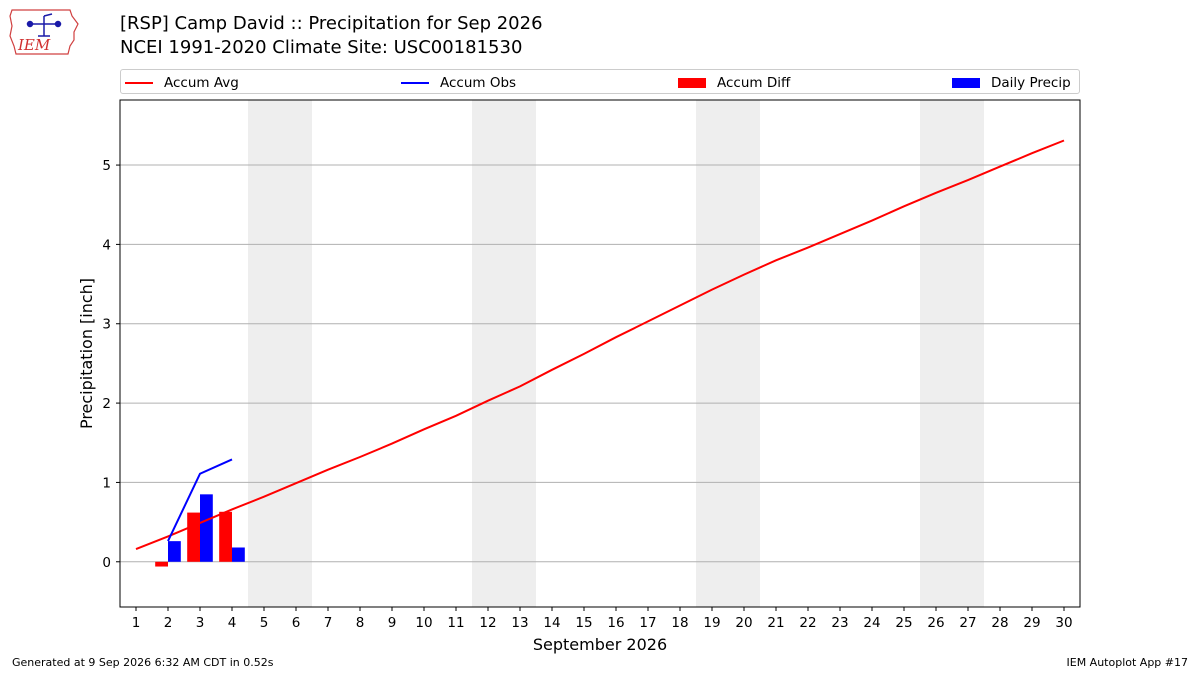 The image size is (1200, 675). I want to click on x-tick-label: 26, so click(935, 623).